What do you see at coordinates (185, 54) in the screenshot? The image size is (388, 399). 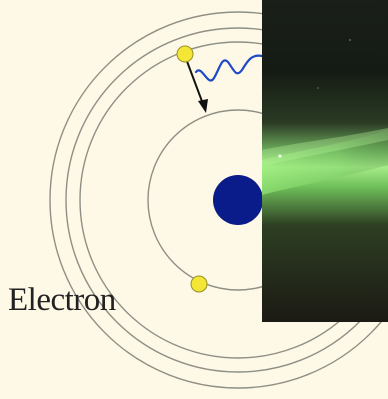 I see `electron-icon-upper` at bounding box center [185, 54].